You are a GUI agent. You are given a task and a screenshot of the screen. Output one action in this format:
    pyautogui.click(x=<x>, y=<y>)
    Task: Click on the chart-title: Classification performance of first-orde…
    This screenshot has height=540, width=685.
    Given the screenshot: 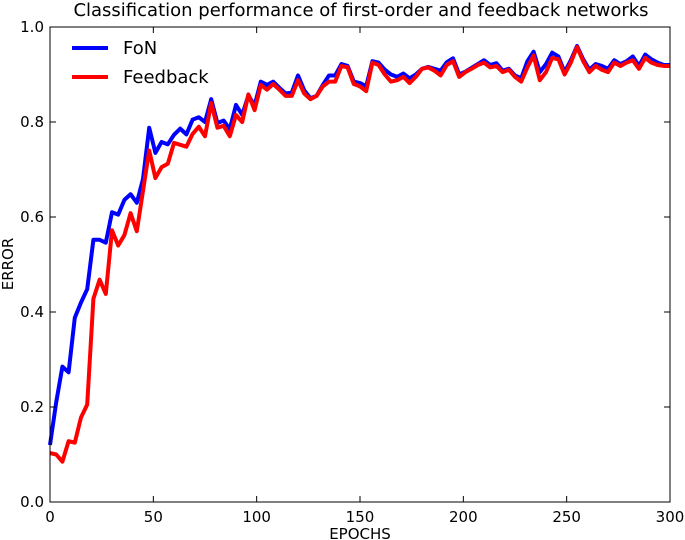 What is the action you would take?
    pyautogui.click(x=360, y=10)
    